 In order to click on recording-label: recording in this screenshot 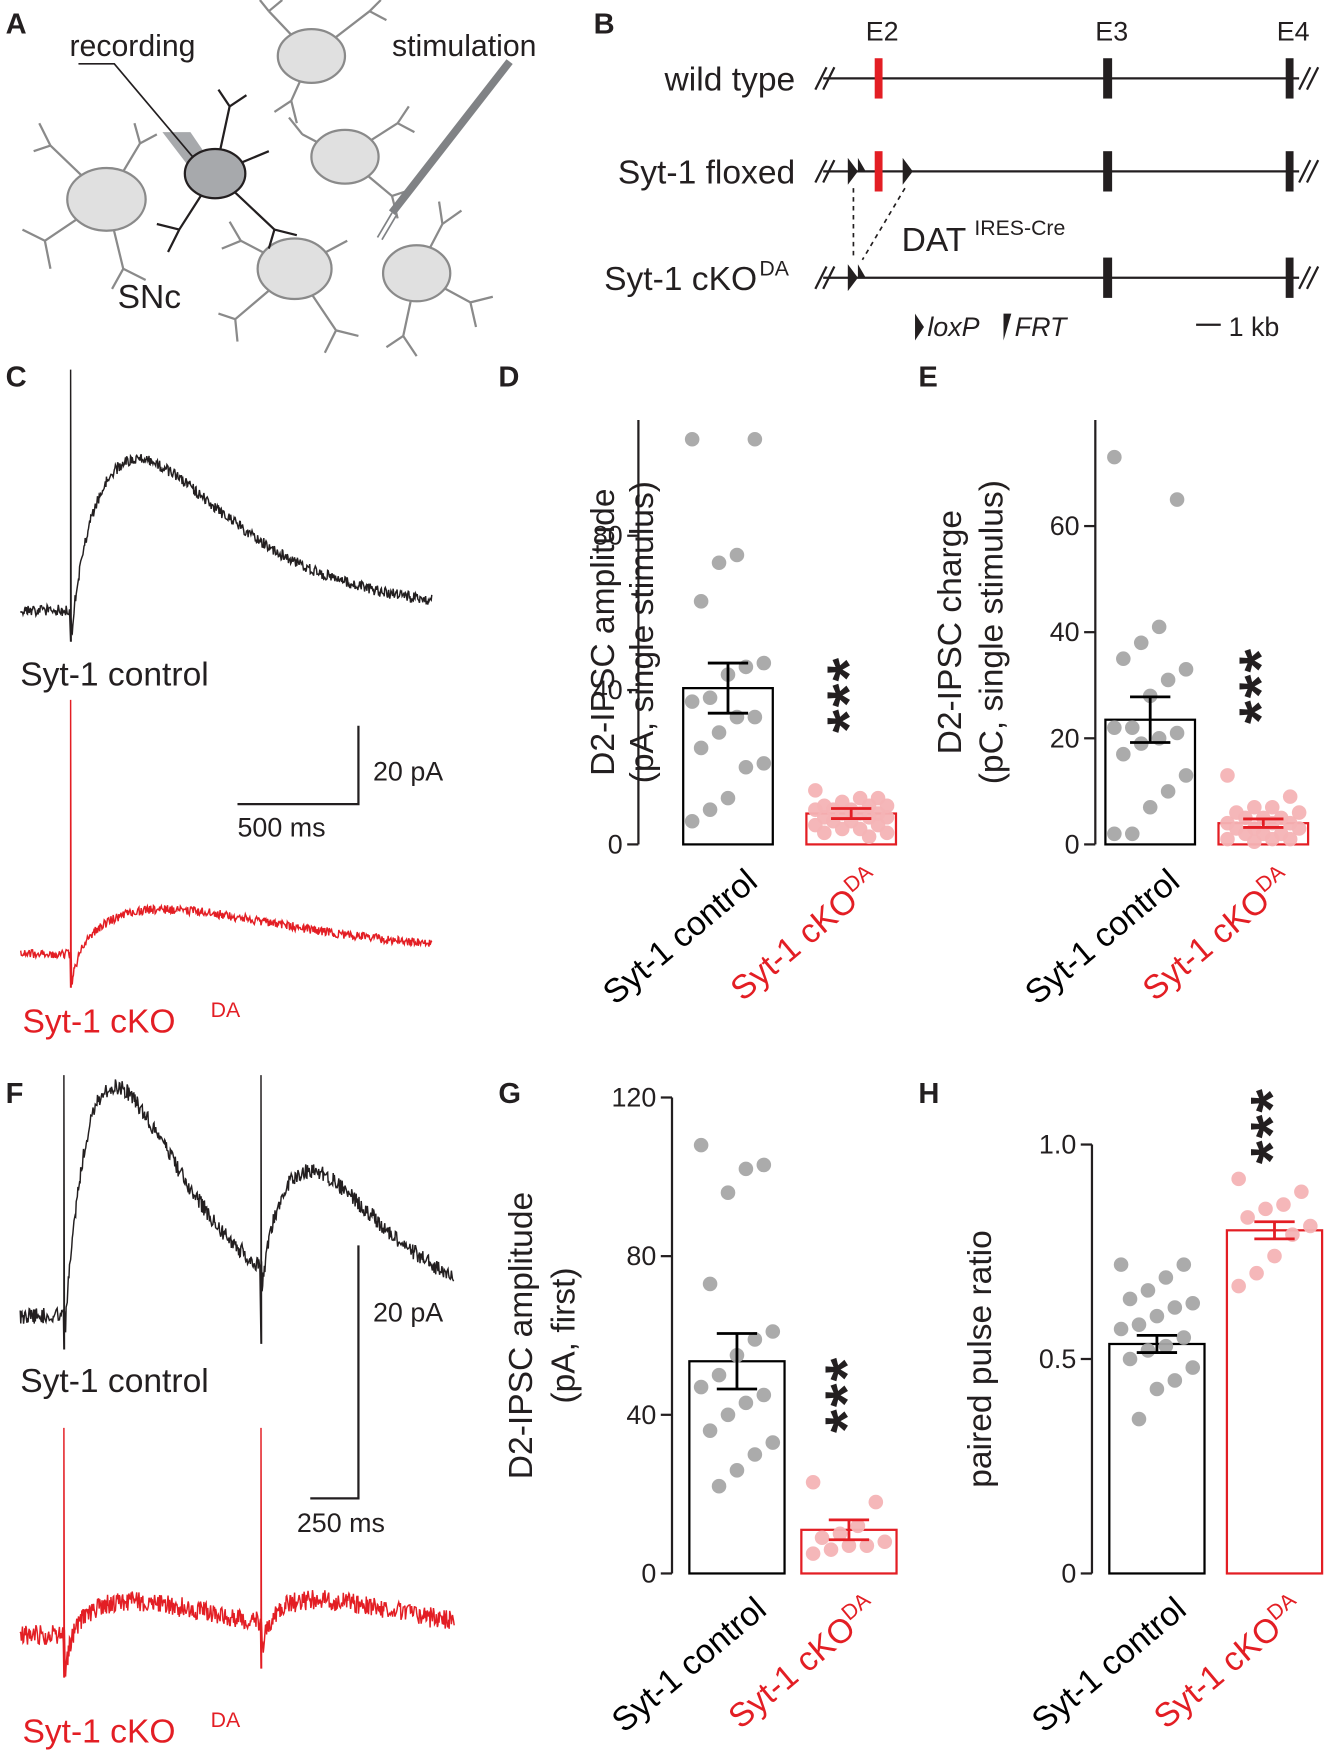, I will do `click(132, 46)`.